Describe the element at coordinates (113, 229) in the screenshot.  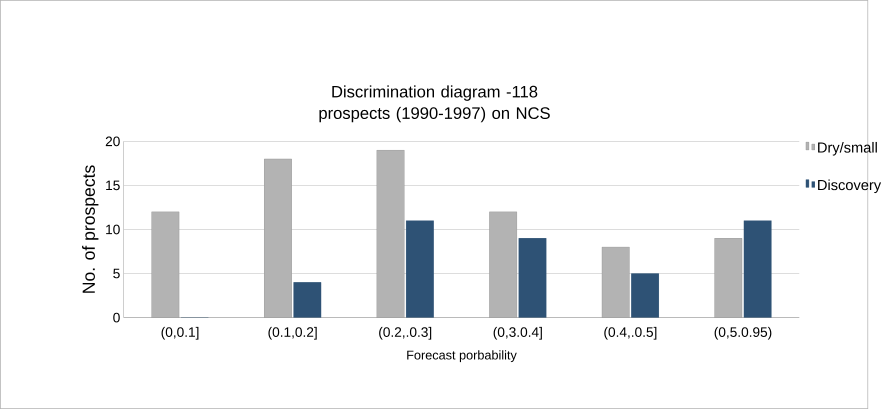
I see `y-tick-label: 10` at that location.